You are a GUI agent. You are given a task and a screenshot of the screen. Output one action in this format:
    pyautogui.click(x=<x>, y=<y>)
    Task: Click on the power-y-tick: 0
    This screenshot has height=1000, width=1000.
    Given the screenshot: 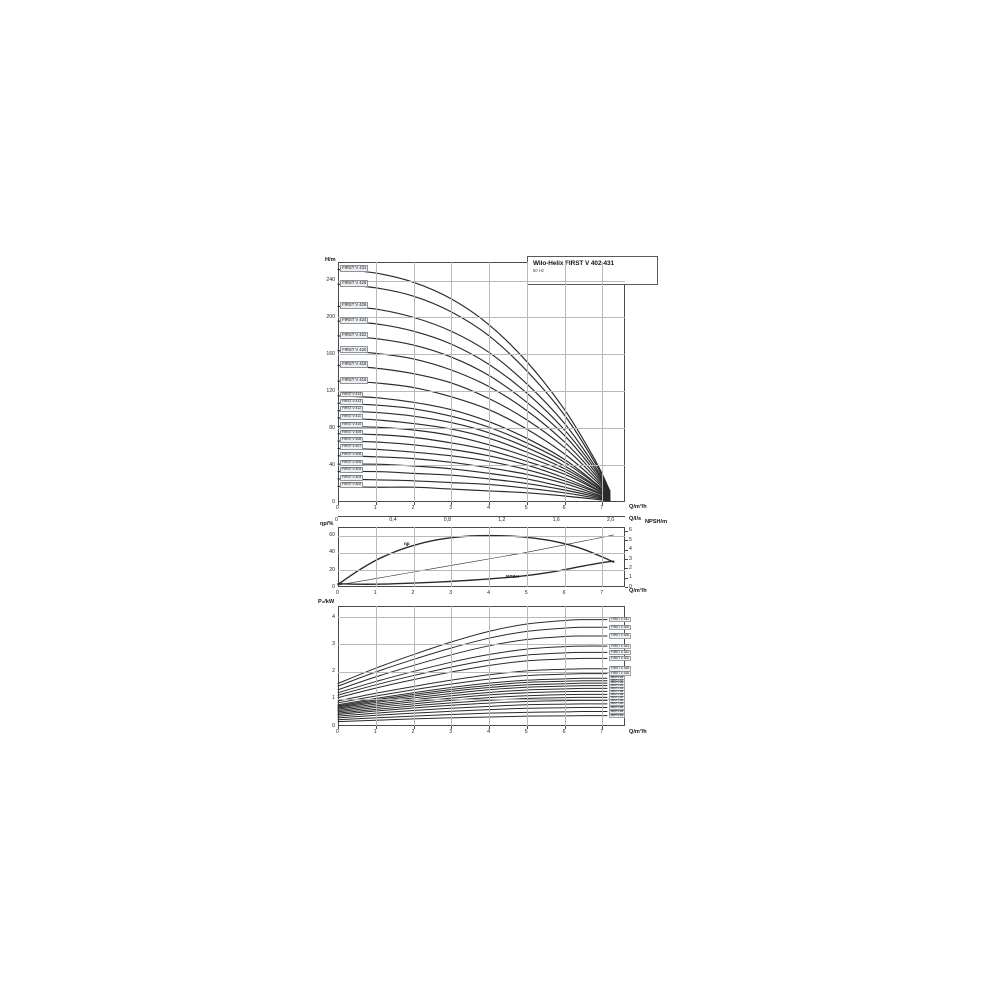 What is the action you would take?
    pyautogui.click(x=333, y=725)
    